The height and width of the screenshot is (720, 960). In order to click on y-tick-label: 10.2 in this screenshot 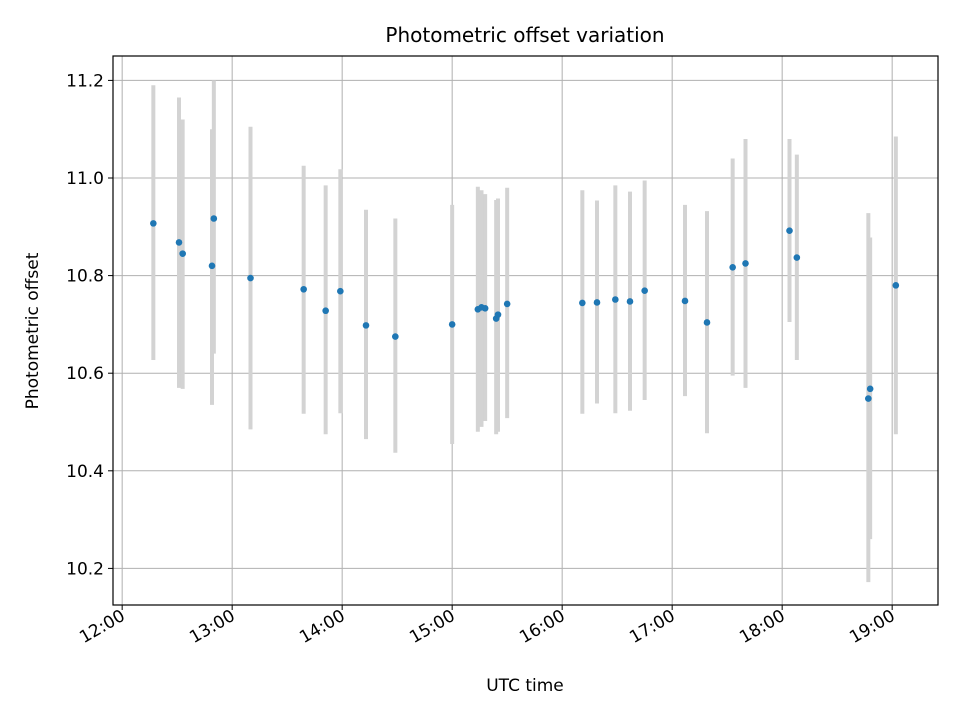, I will do `click(85, 569)`.